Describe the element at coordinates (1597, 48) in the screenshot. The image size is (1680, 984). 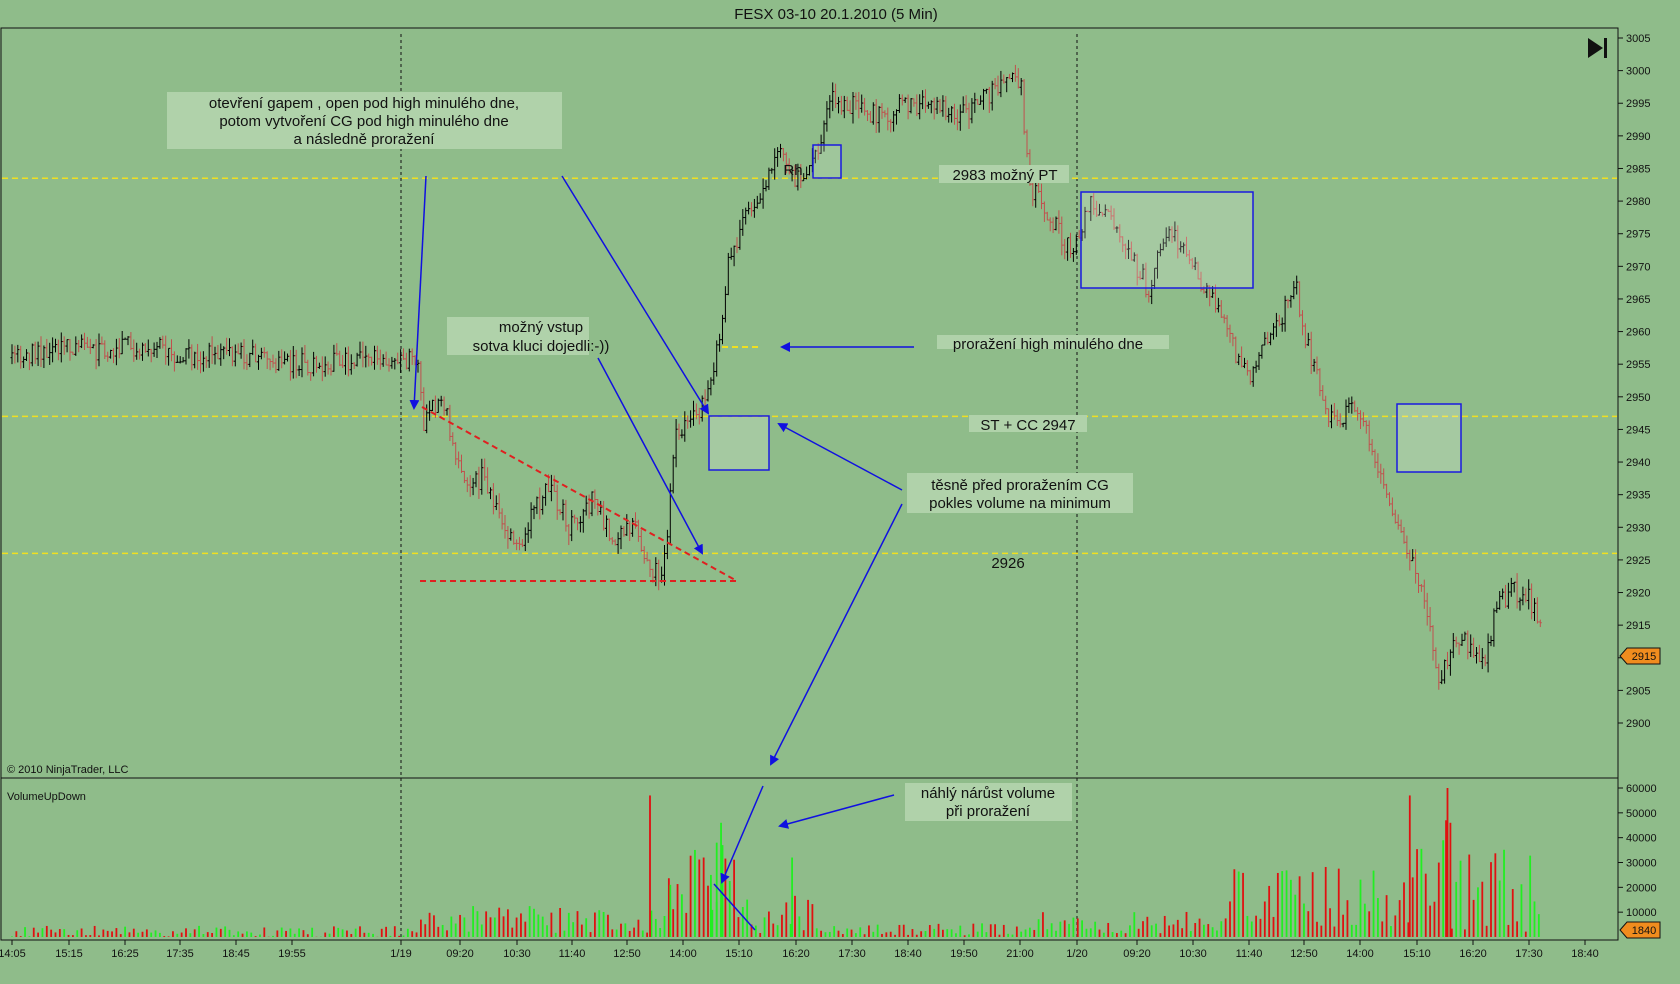
I see `skip-to-end-icon` at that location.